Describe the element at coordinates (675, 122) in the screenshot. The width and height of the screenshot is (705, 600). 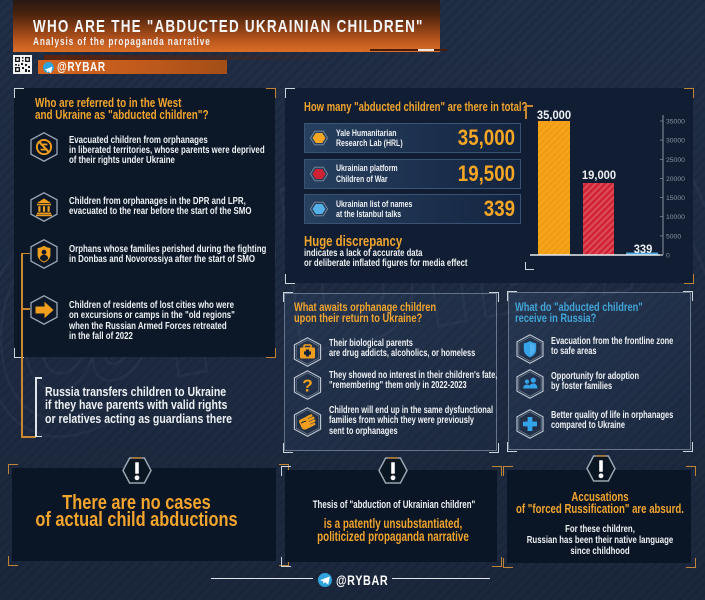
I see `svg-text: 35000` at that location.